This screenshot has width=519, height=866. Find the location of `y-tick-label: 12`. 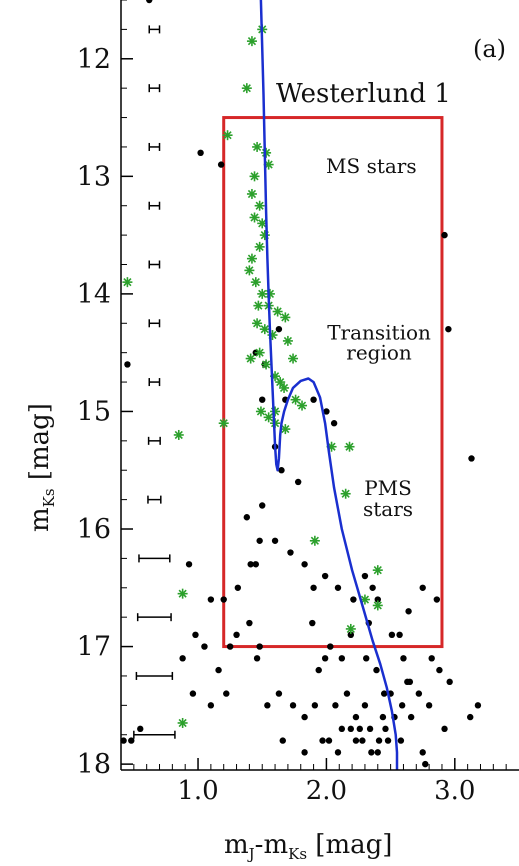

y-tick-label: 12 is located at coordinates (94, 59).